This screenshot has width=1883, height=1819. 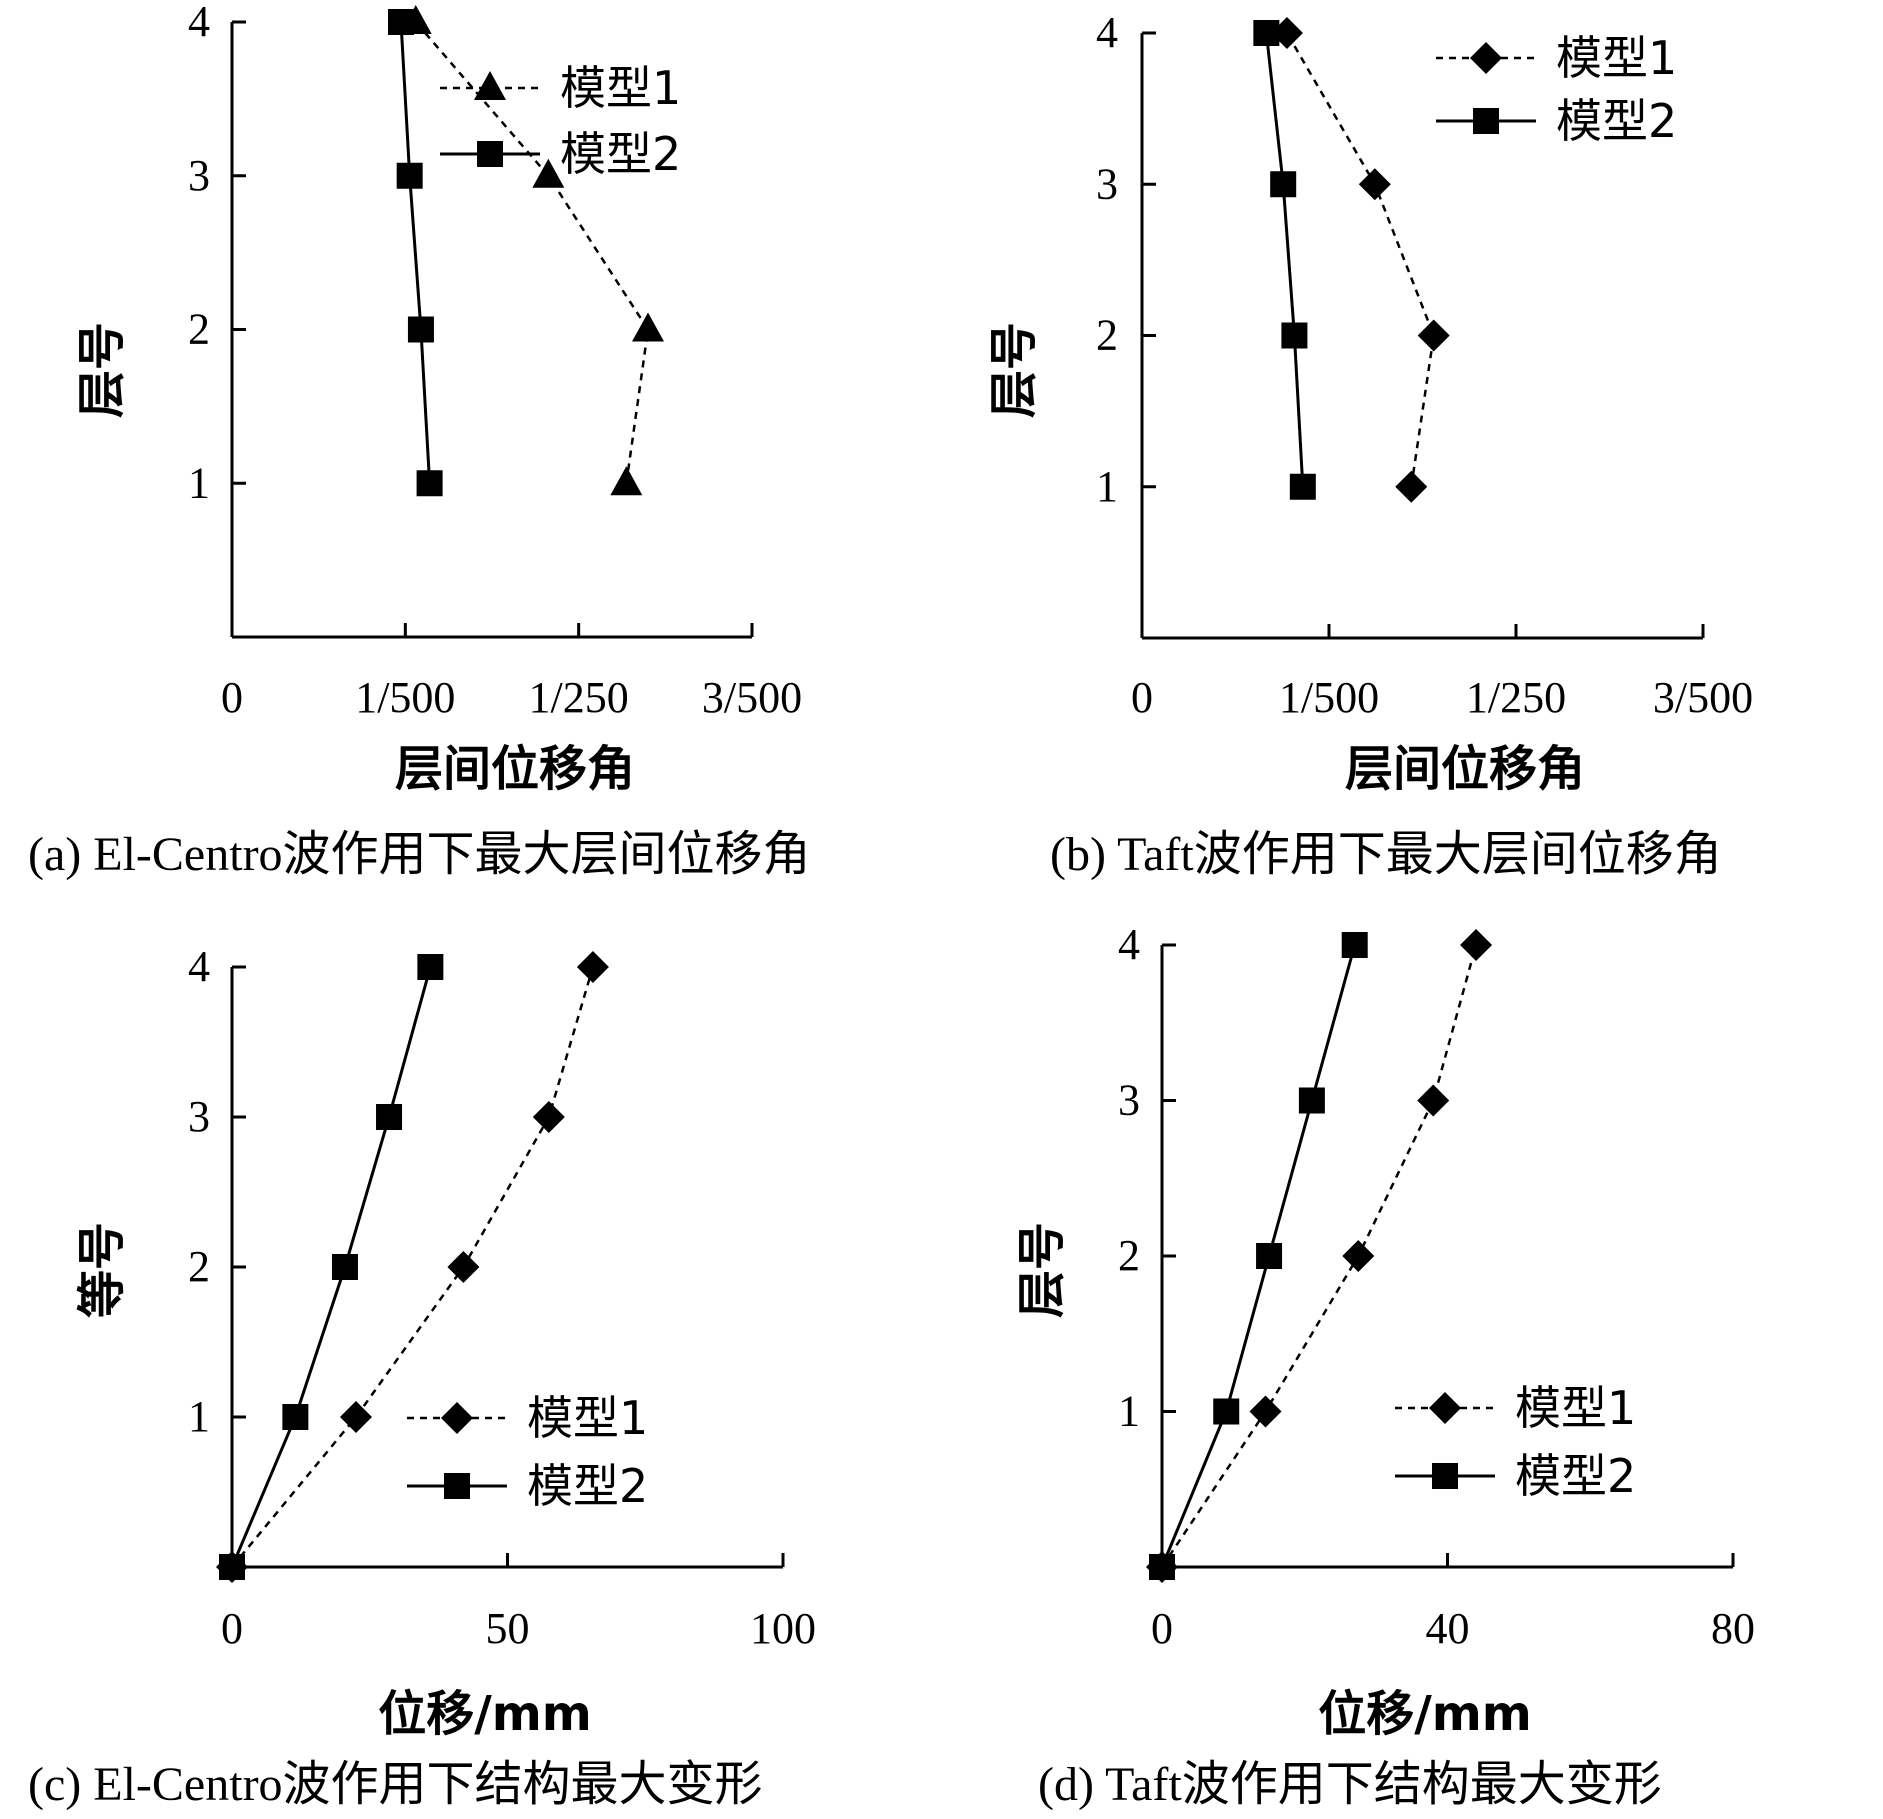 I want to click on chart-caption: (c) El-Centro波作用下结构最大变形, so click(x=395, y=1784).